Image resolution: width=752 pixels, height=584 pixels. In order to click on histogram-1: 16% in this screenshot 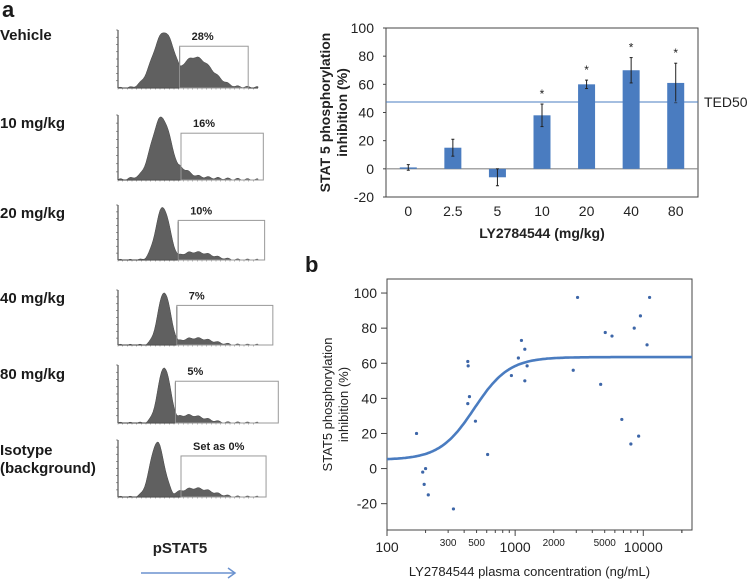, I will do `click(190, 148)`.